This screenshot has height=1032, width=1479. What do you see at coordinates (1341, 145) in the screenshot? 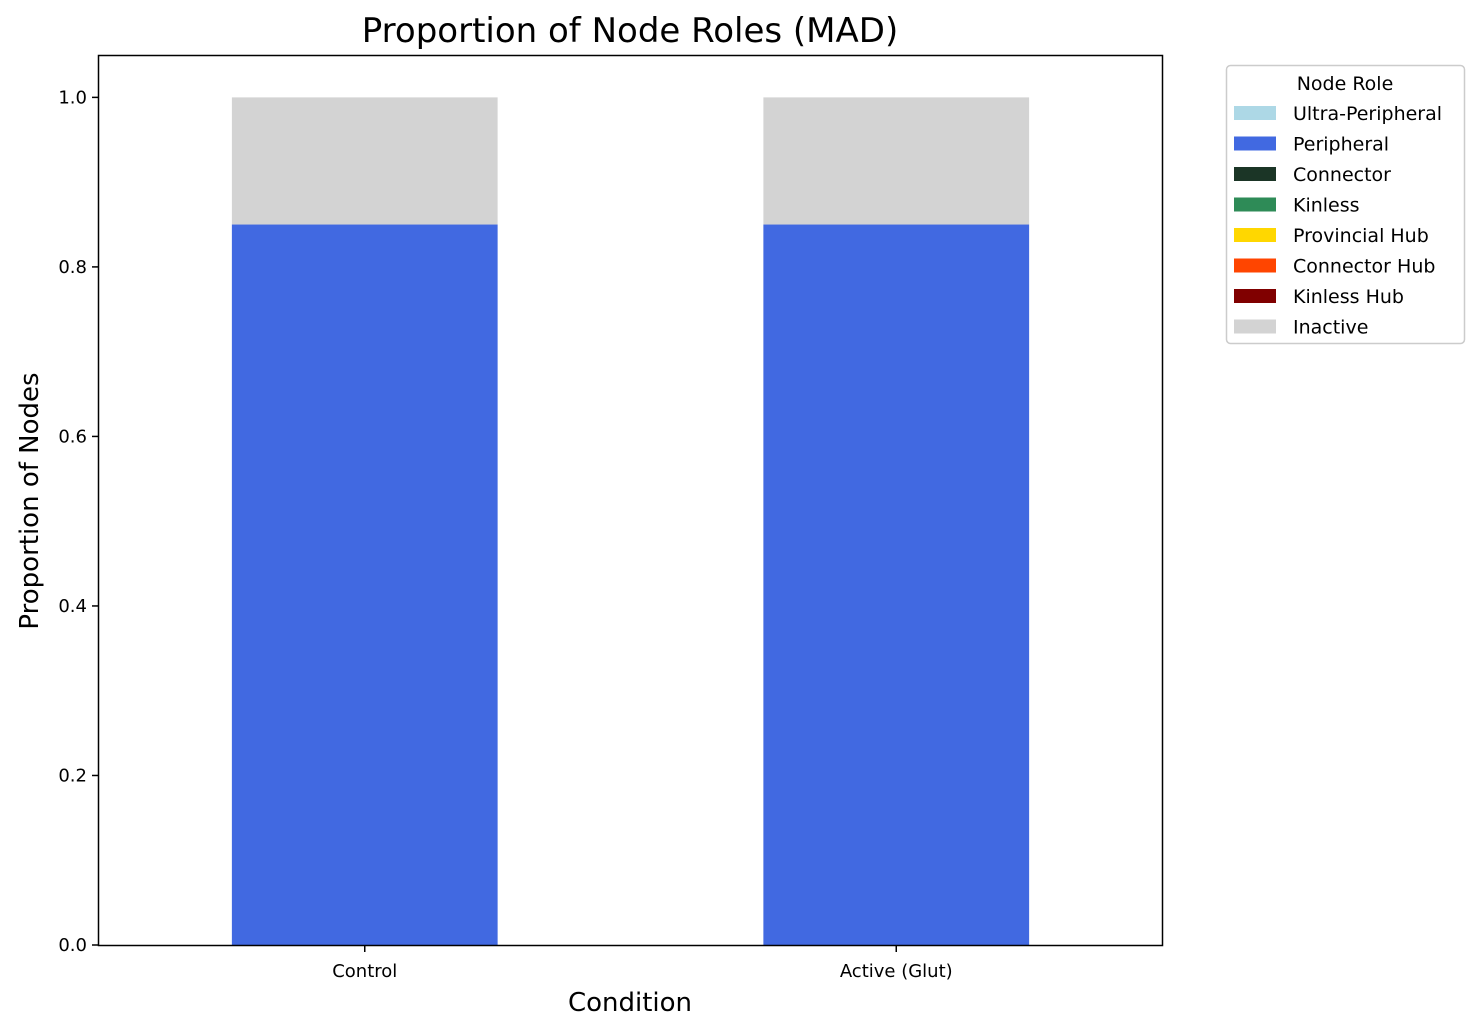
I see `legend-label: Peripheral` at bounding box center [1341, 145].